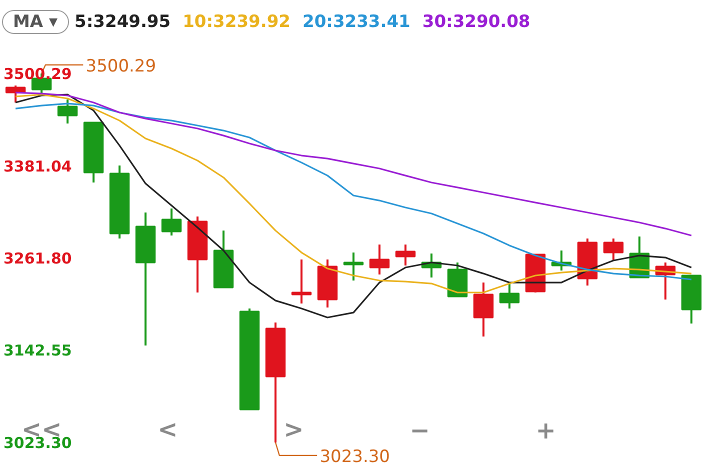 Image resolution: width=720 pixels, height=472 pixels. Describe the element at coordinates (38, 351) in the screenshot. I see `y-tick-label: 3142.55` at that location.